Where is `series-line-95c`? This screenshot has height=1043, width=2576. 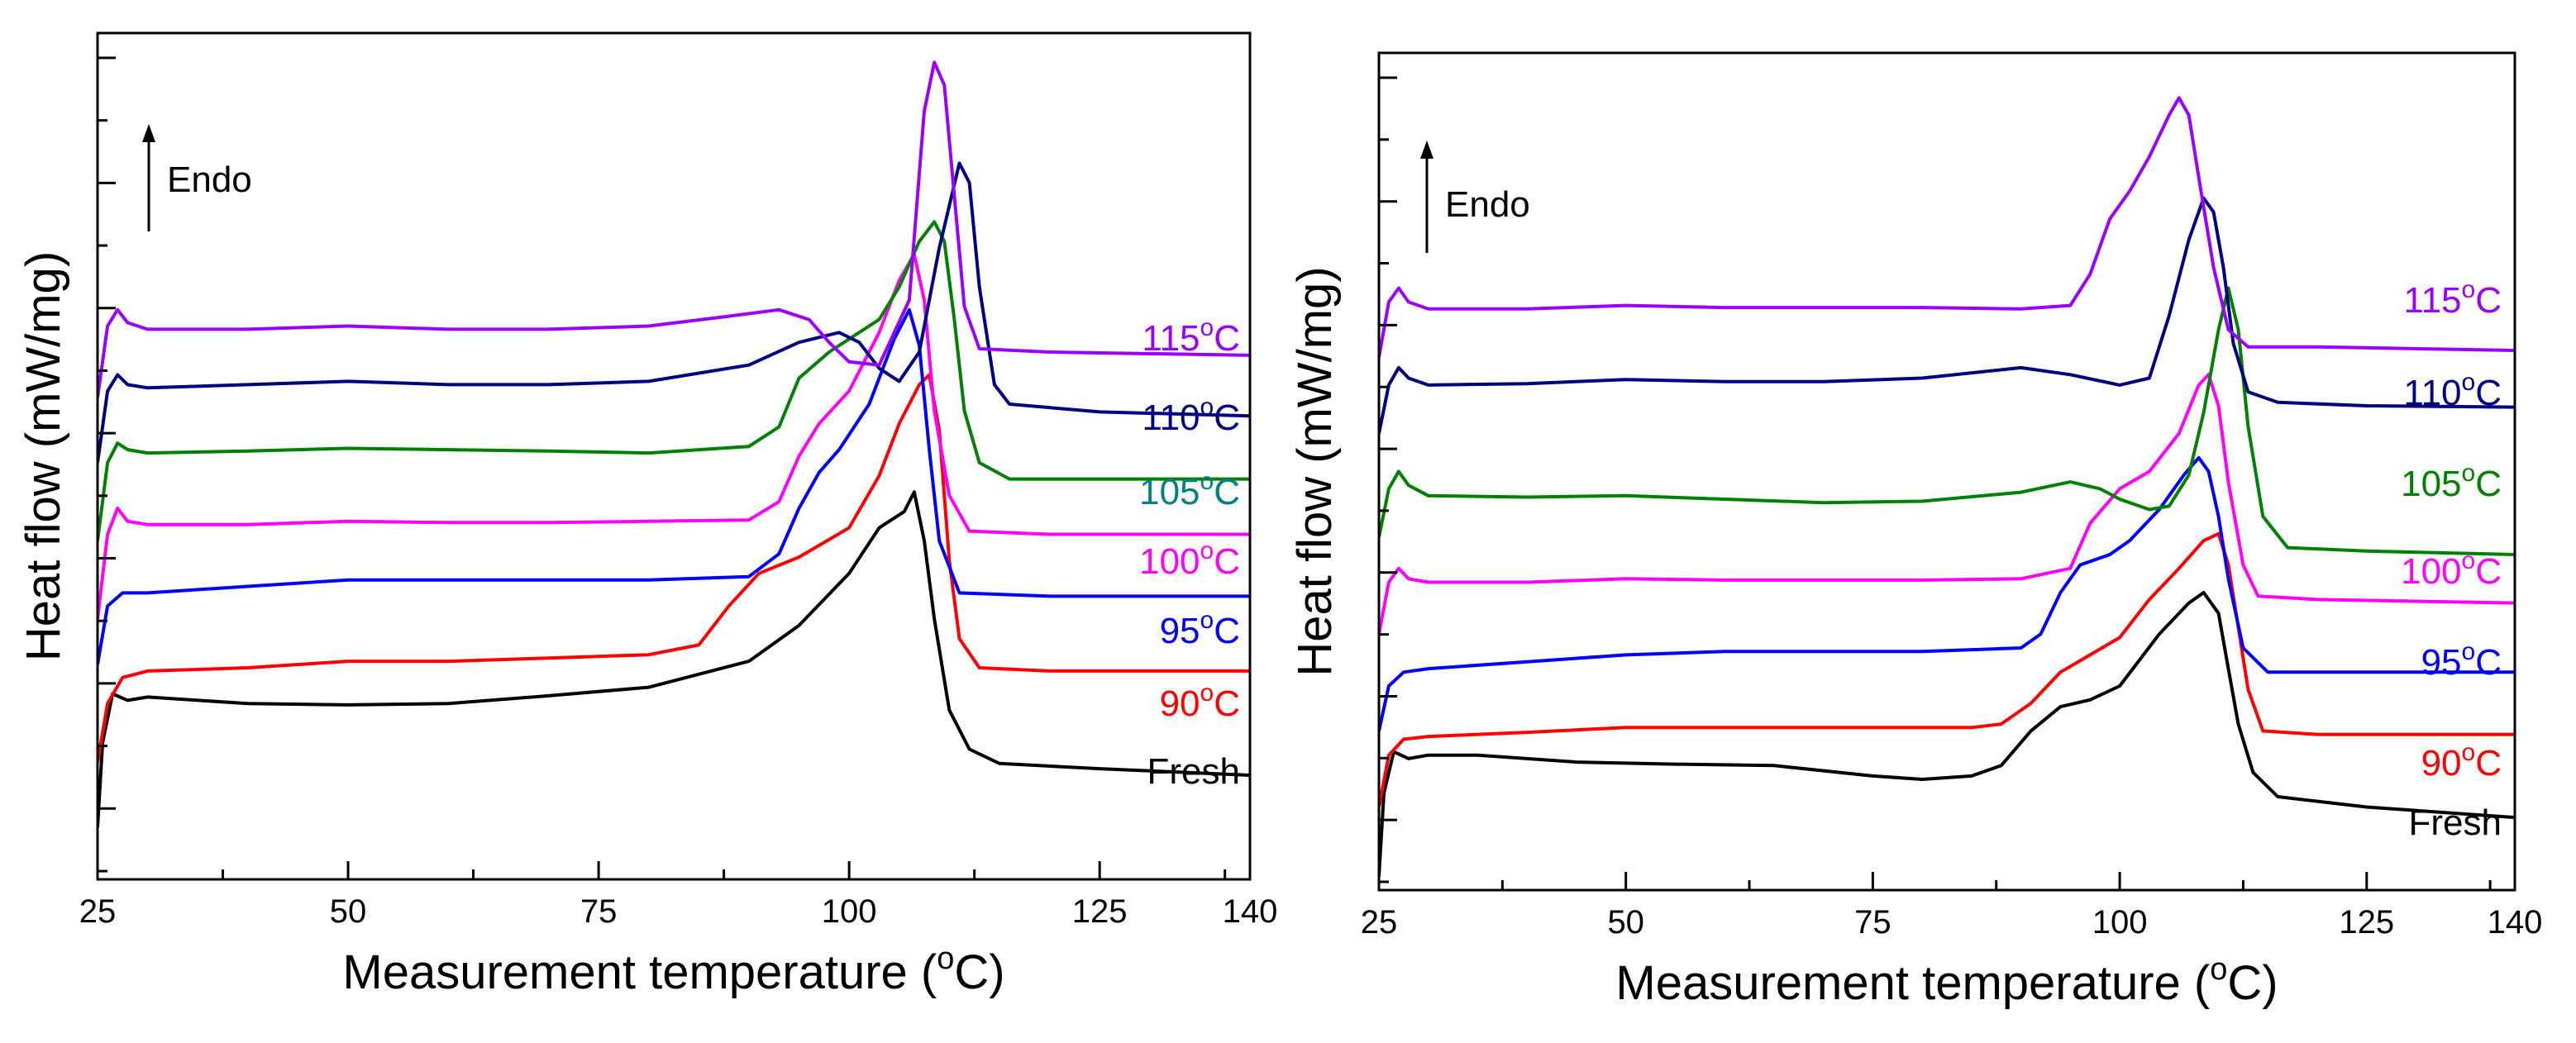 series-line-95c is located at coordinates (1947, 593).